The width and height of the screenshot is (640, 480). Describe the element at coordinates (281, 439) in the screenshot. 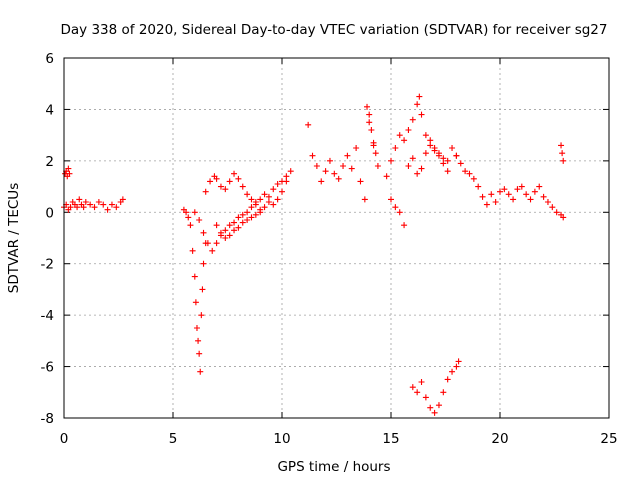

I see `x-tick-label: 10` at that location.